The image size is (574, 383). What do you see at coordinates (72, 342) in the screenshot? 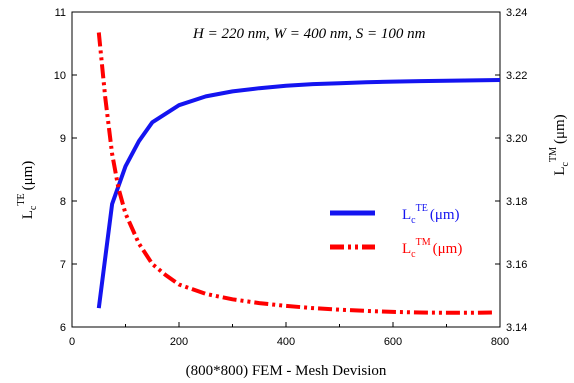
I see `x-tick-label: 0` at bounding box center [72, 342].